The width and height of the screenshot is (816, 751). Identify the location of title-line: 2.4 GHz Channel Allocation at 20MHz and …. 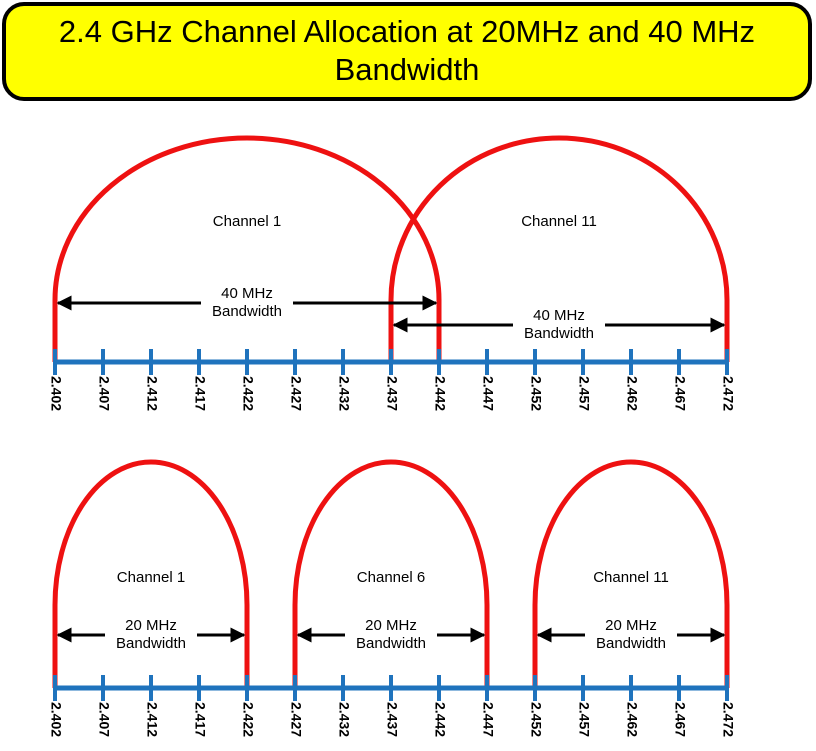
(407, 31).